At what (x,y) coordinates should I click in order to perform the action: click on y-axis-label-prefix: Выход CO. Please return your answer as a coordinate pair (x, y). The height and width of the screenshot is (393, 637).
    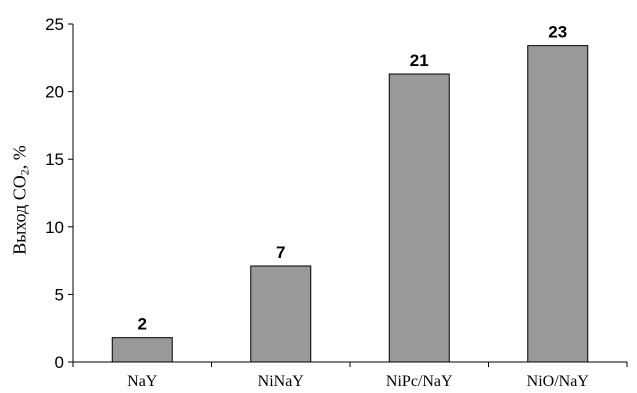
    Looking at the image, I should click on (19, 215).